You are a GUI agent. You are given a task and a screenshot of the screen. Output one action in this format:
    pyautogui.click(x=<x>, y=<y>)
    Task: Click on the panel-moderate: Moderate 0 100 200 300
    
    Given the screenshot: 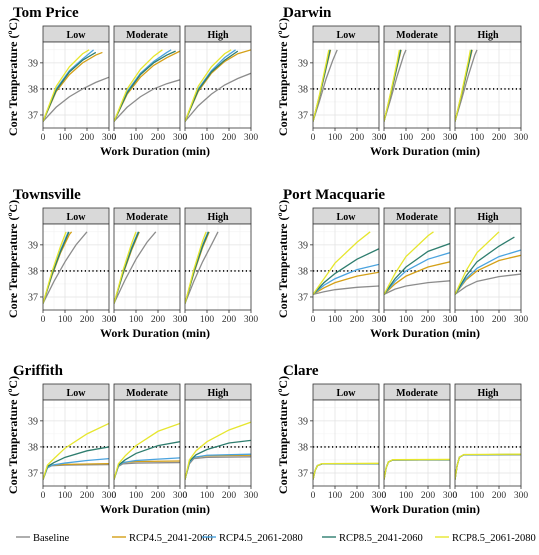 What is the action you would take?
    pyautogui.click(x=420, y=266)
    